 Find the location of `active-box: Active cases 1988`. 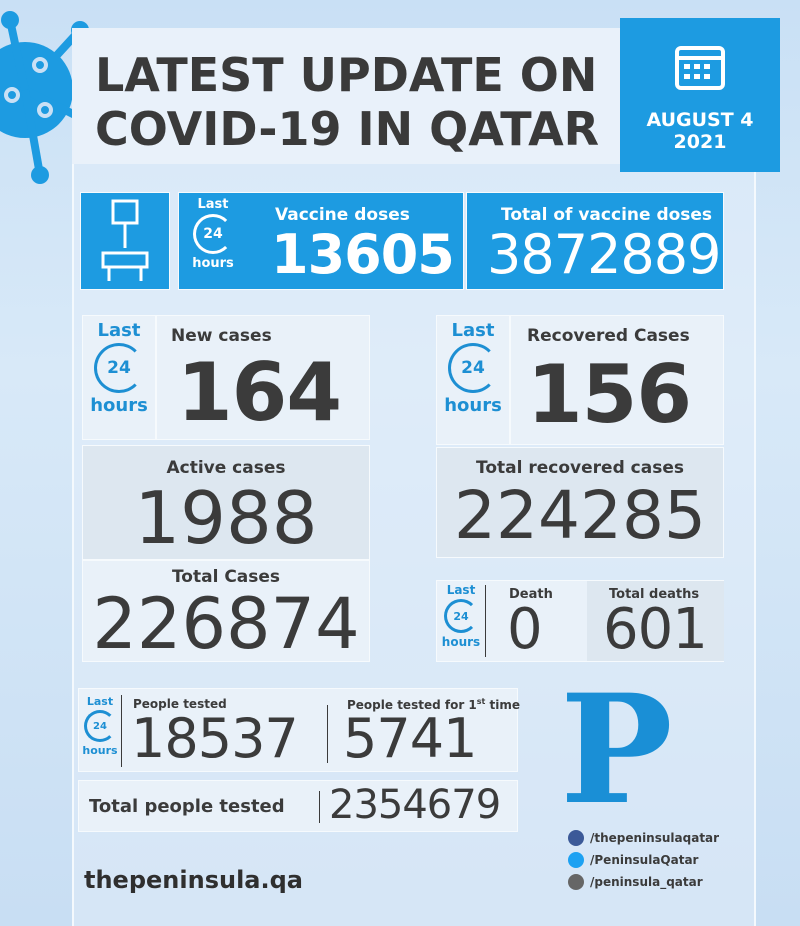

active-box: Active cases 1988 is located at coordinates (226, 502).